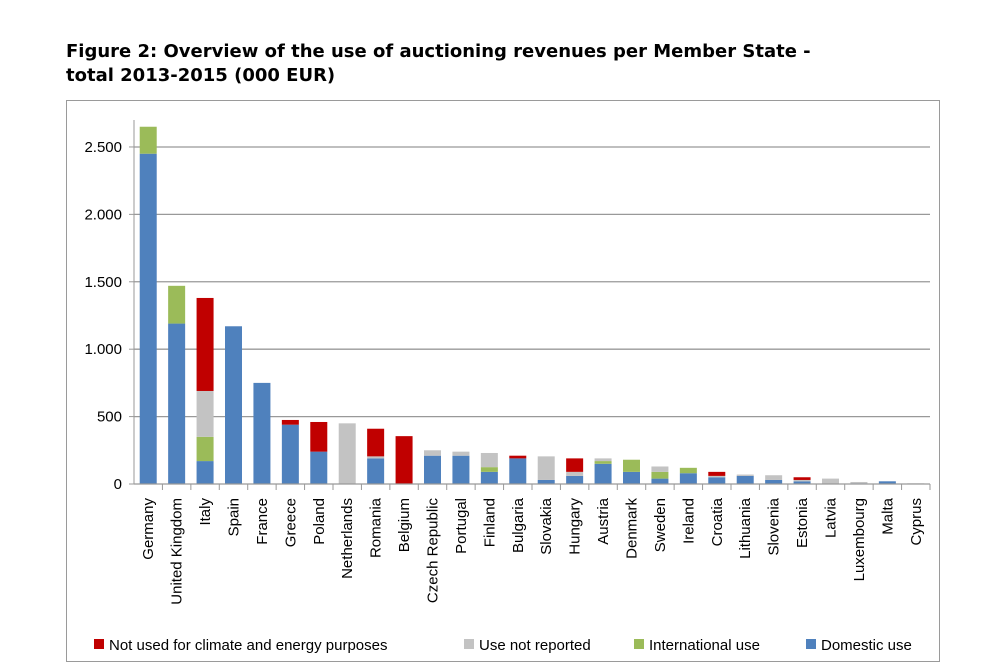 The height and width of the screenshot is (670, 1002). What do you see at coordinates (704, 645) in the screenshot?
I see `legend-label: International use` at bounding box center [704, 645].